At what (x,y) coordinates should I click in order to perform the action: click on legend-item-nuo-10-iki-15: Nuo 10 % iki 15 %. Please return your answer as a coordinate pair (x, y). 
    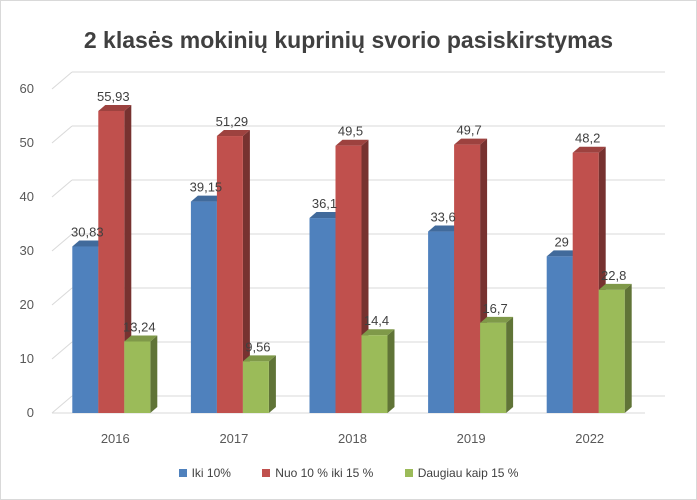
    Looking at the image, I should click on (317, 473).